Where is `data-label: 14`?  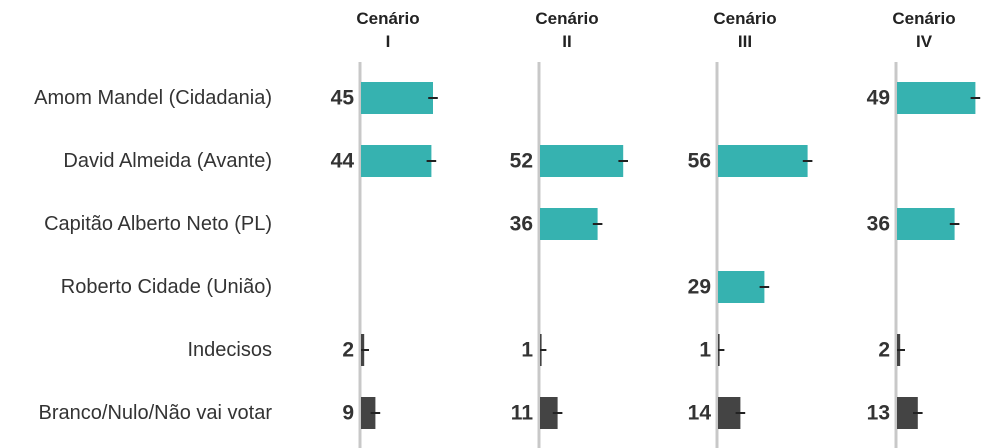
data-label: 14 is located at coordinates (700, 413).